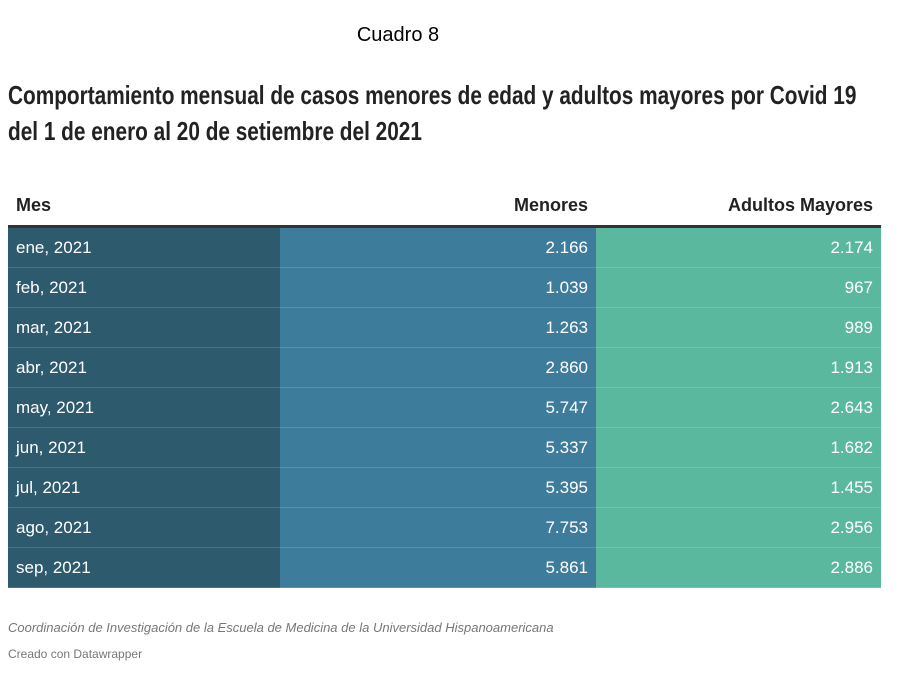 The image size is (900, 682). What do you see at coordinates (438, 448) in the screenshot?
I see `value-cell: 5.337` at bounding box center [438, 448].